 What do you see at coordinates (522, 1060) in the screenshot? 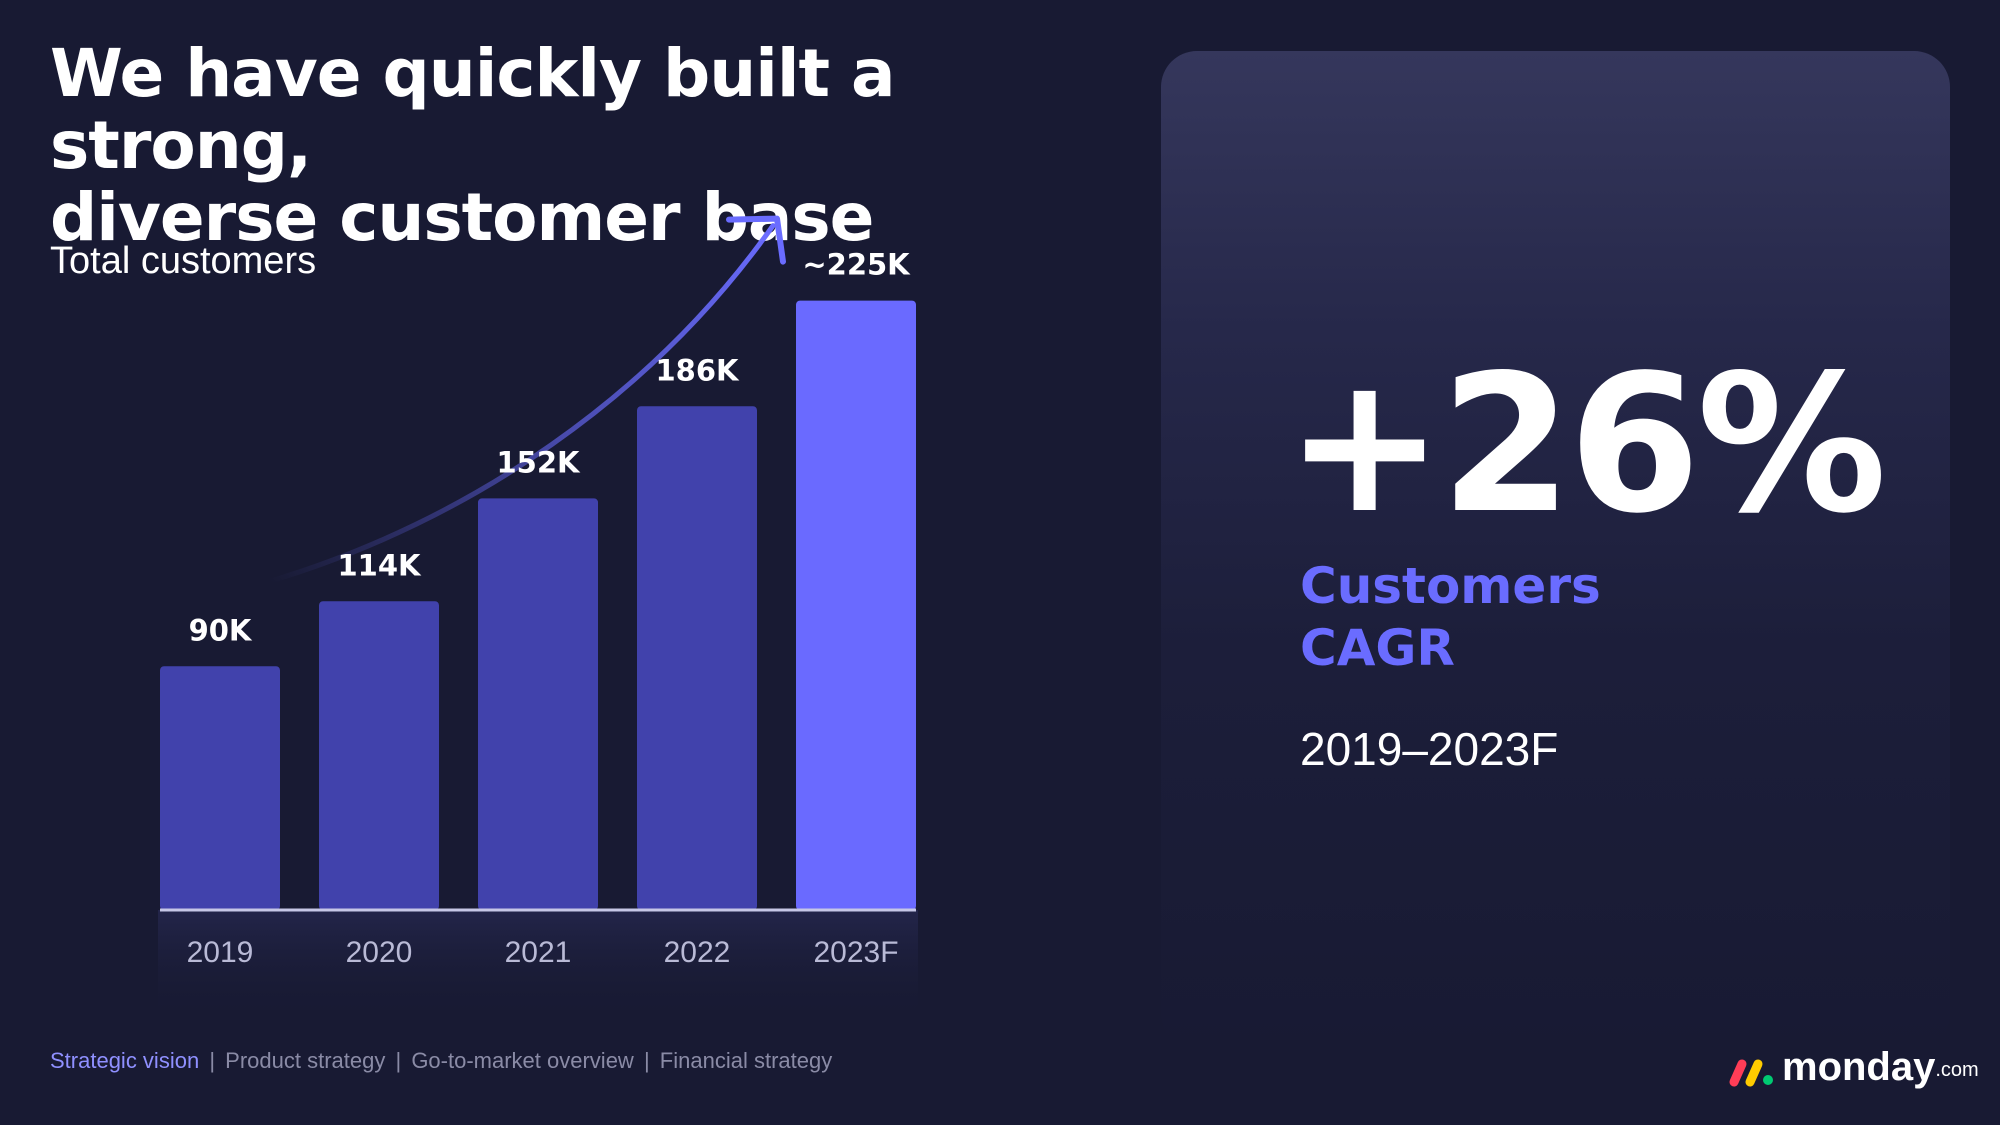
I see `nav-item-go-to-market: Go-to-market overview` at bounding box center [522, 1060].